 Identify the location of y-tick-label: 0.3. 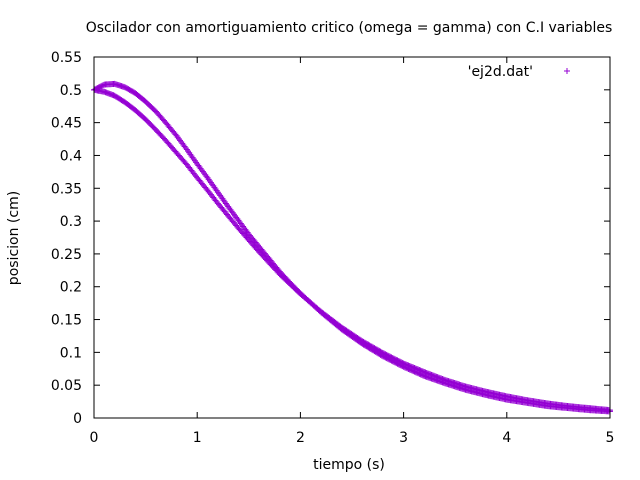
(71, 222).